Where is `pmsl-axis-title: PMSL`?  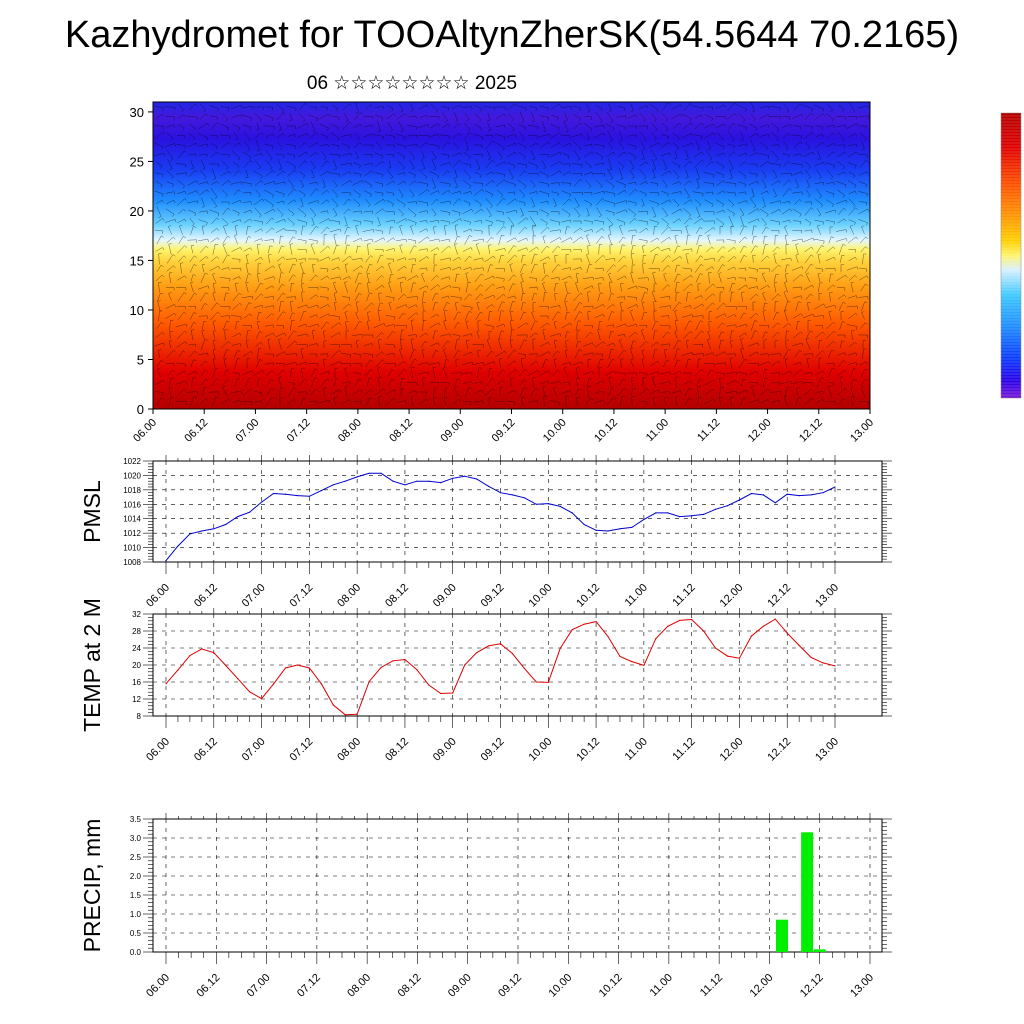 pmsl-axis-title: PMSL is located at coordinates (92, 511).